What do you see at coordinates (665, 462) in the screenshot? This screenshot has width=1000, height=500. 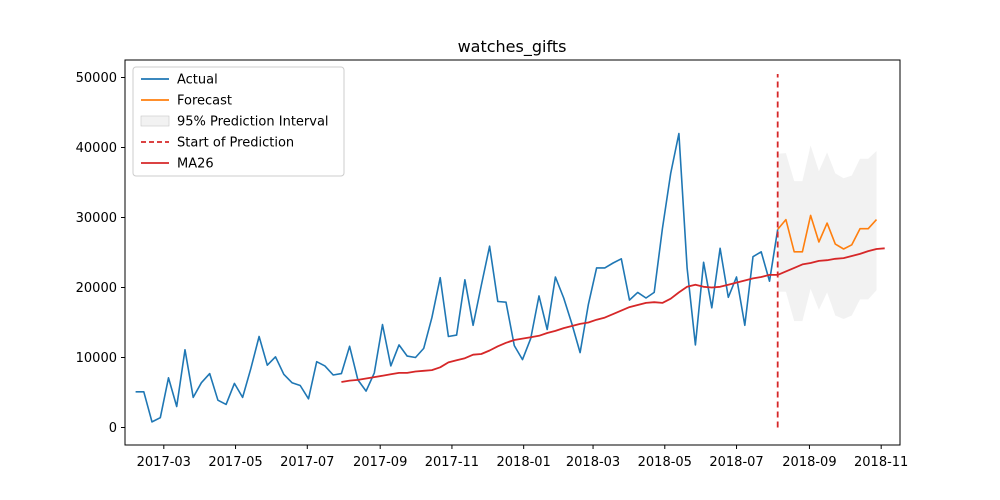 I see `x-tick-label: 2018-05` at bounding box center [665, 462].